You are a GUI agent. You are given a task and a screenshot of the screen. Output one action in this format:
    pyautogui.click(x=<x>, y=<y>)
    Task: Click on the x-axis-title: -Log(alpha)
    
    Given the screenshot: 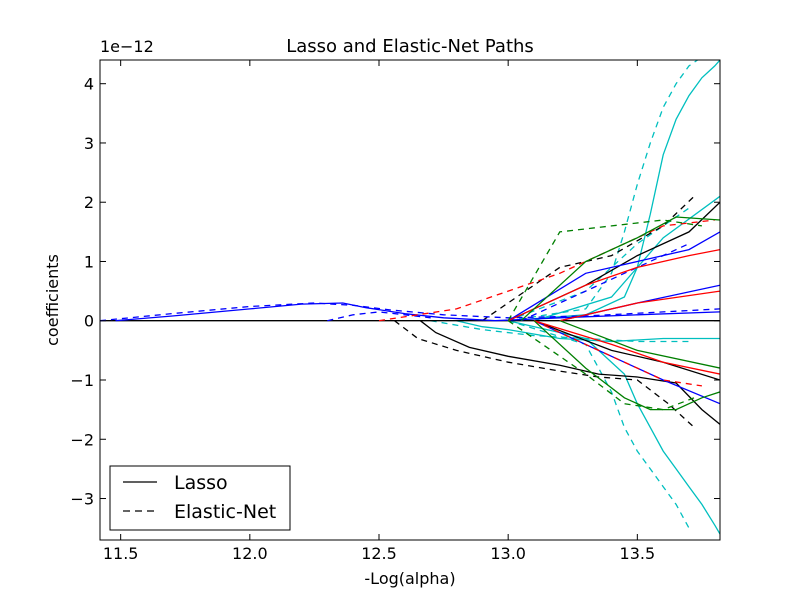 What is the action you would take?
    pyautogui.click(x=409, y=578)
    